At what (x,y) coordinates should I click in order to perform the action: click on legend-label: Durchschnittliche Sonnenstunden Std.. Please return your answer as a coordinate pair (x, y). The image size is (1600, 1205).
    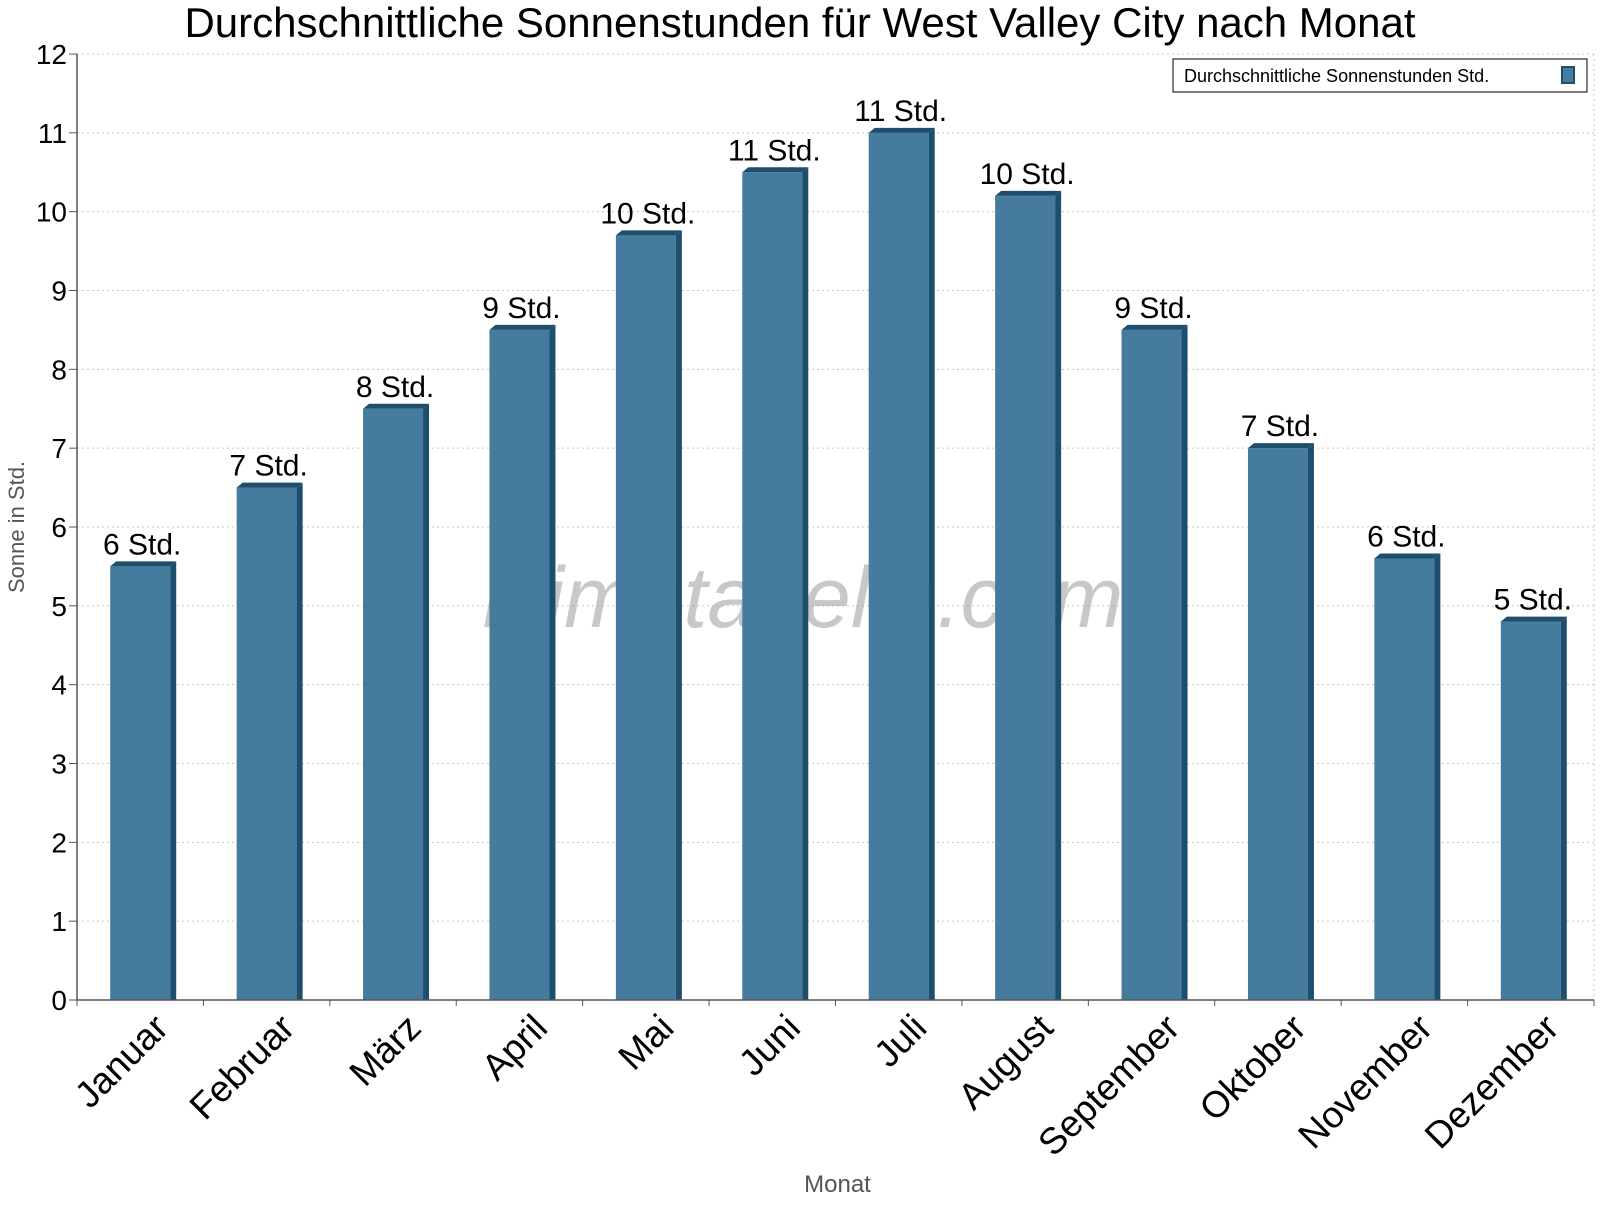
    Looking at the image, I should click on (1336, 76).